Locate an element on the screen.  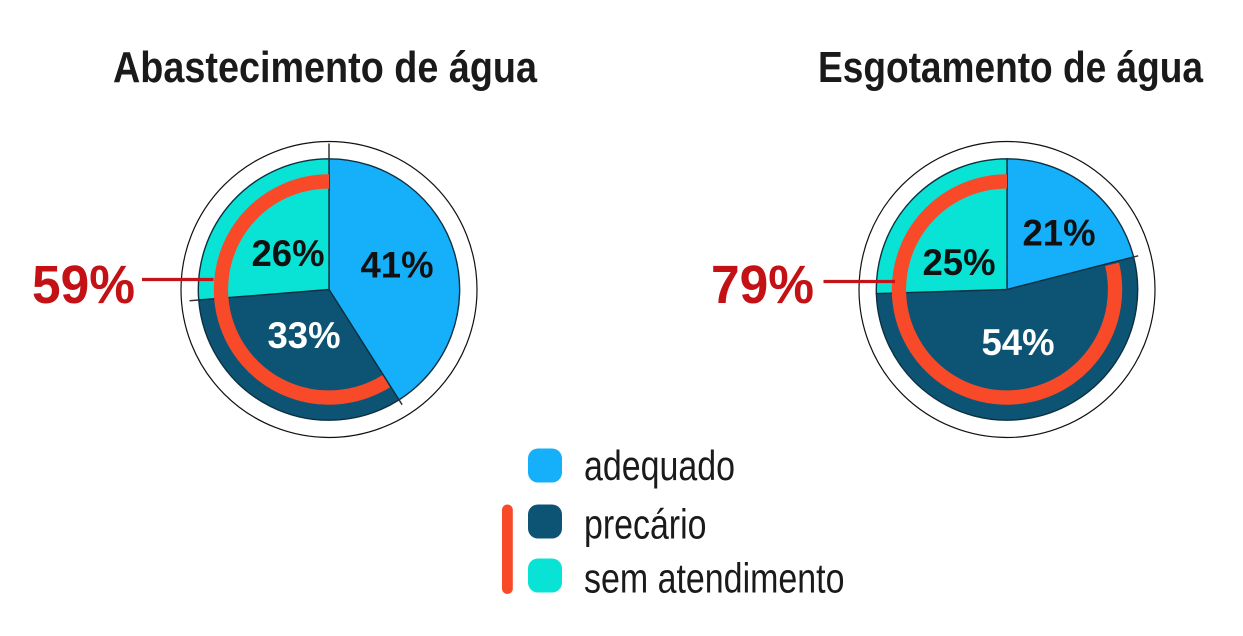
svg-text: 25% is located at coordinates (959, 262).